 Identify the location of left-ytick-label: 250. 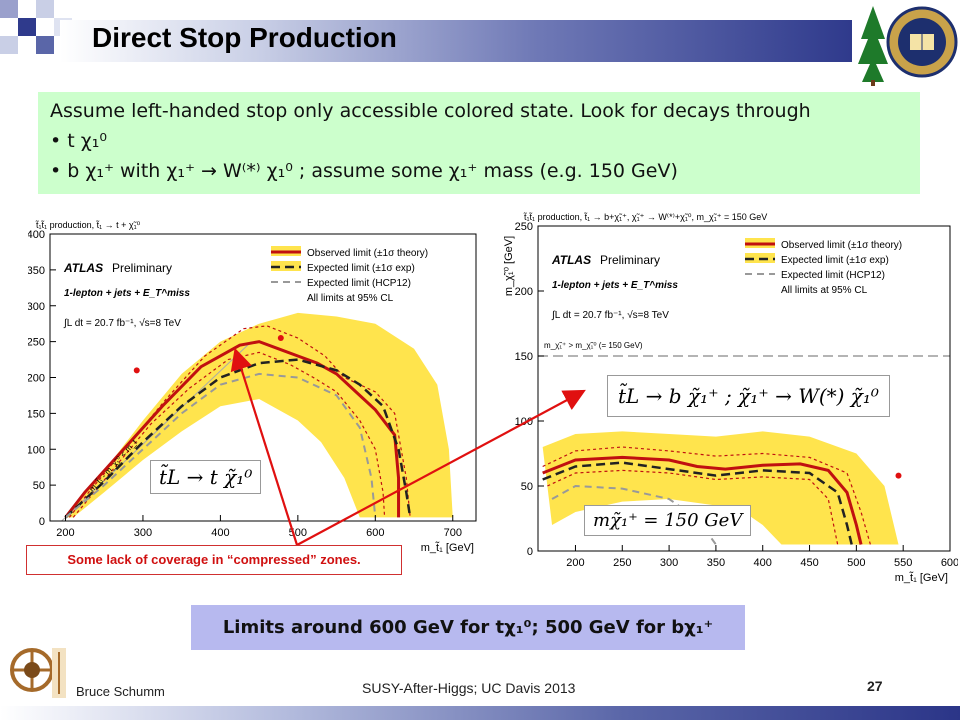
(36, 343).